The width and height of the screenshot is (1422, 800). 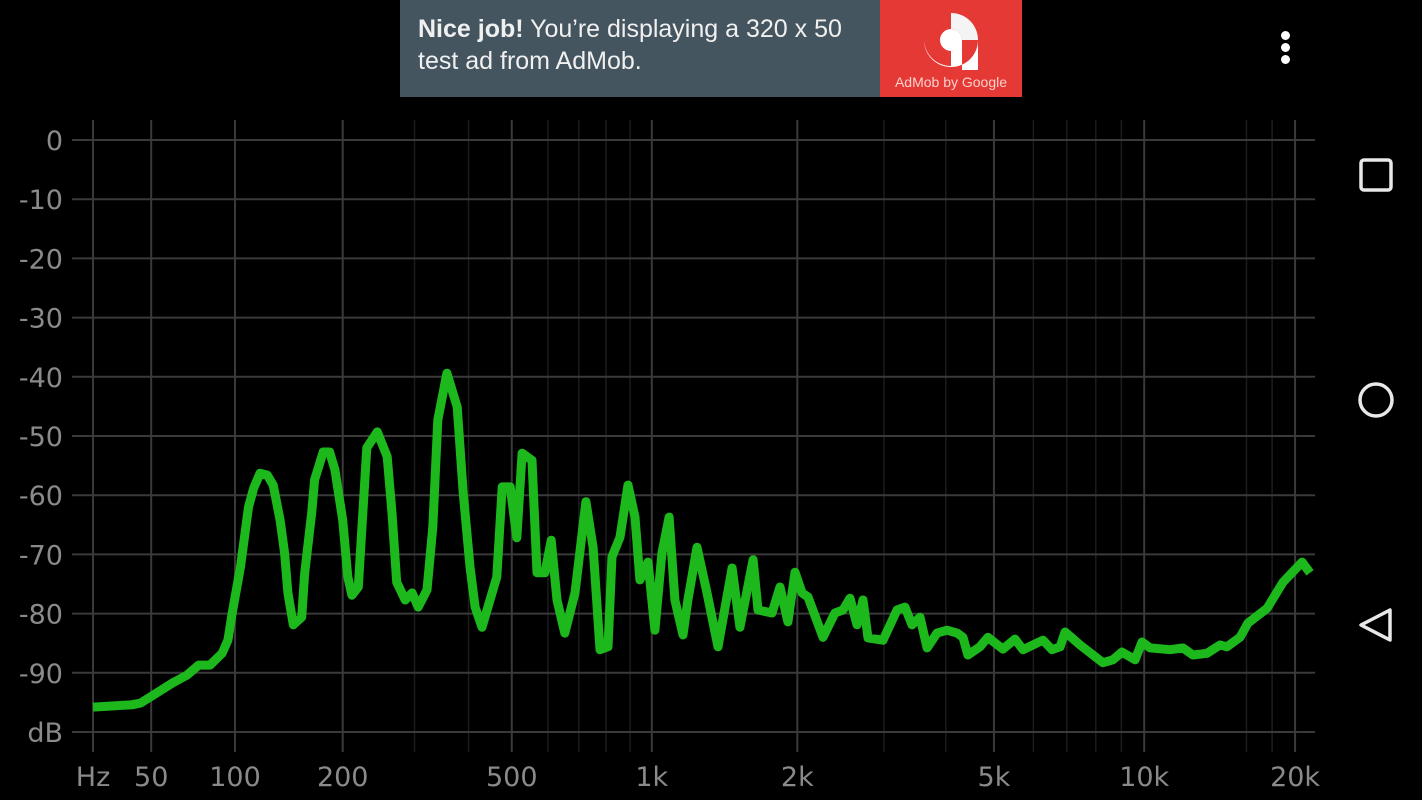 I want to click on y-tick-label: -20, so click(x=41, y=259).